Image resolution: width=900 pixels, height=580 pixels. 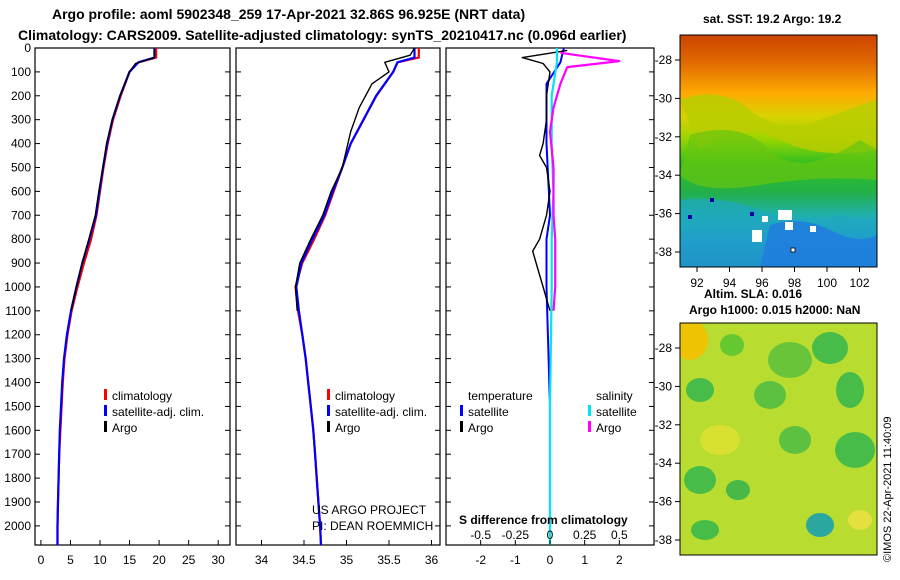 What do you see at coordinates (589, 410) in the screenshot?
I see `legend-sal-satellite-swatch` at bounding box center [589, 410].